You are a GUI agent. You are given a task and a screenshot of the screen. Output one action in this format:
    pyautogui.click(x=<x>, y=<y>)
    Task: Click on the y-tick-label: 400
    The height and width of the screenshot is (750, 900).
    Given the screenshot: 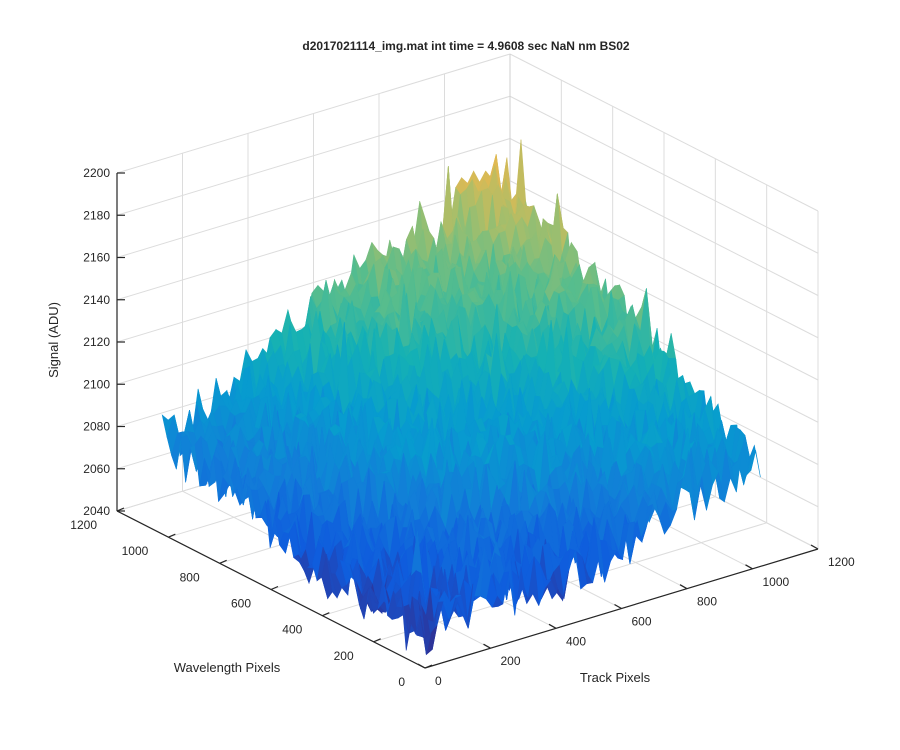 What is the action you would take?
    pyautogui.click(x=292, y=630)
    